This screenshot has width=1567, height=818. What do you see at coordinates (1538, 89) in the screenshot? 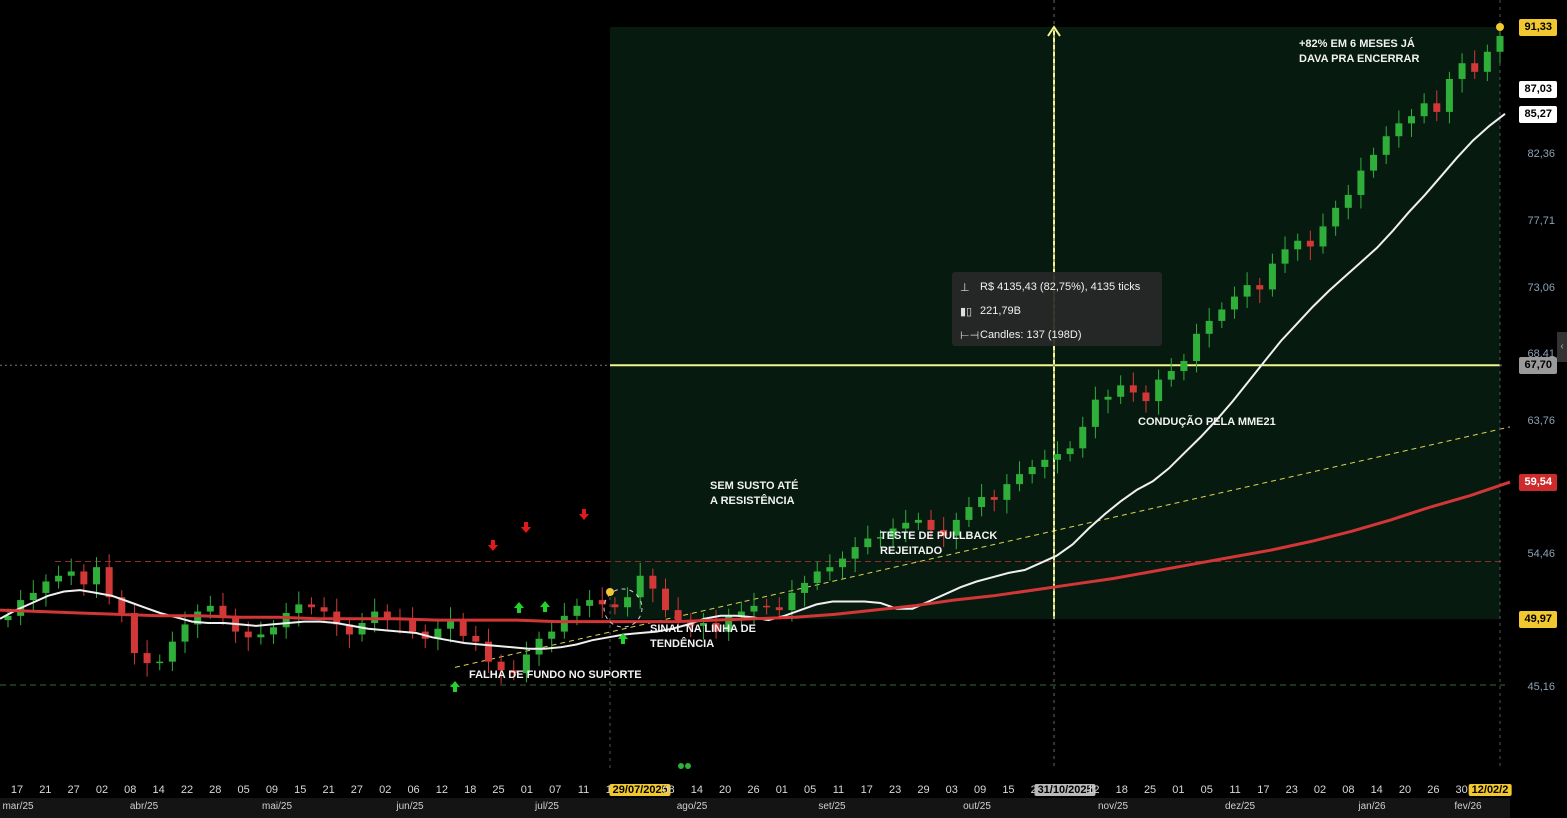
I see `price-label: 87,03` at bounding box center [1538, 89].